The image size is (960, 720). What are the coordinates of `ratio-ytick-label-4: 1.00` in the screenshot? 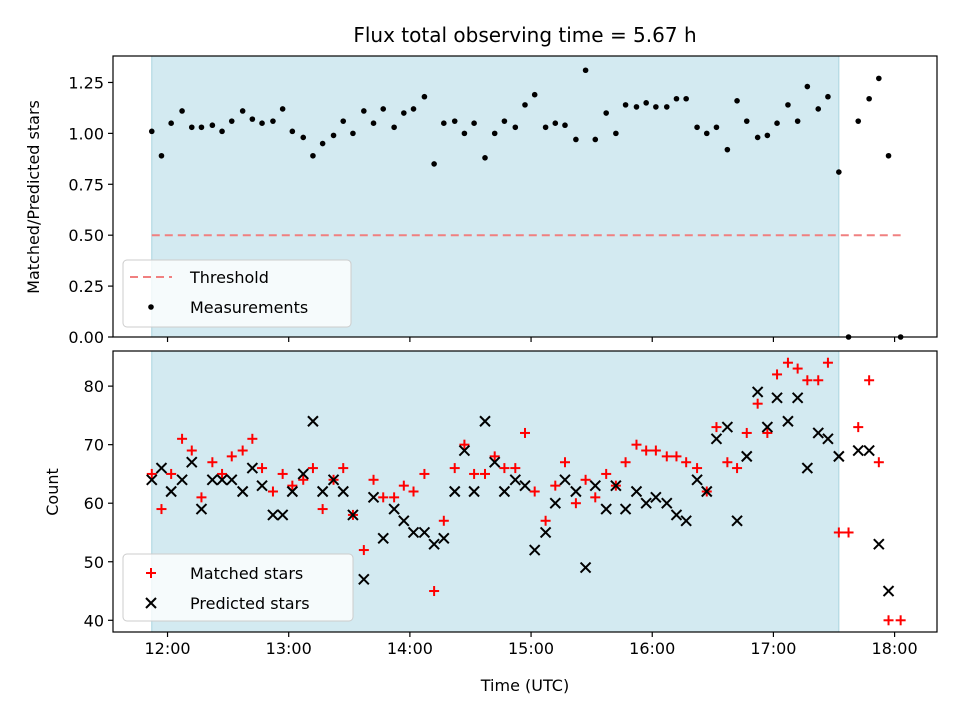 It's located at (86, 133).